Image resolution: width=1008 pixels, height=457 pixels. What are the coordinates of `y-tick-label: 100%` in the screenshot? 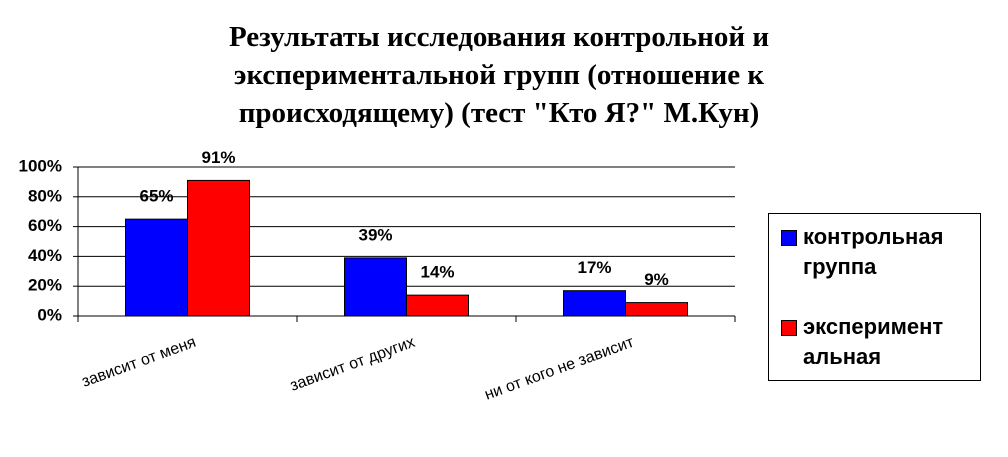 It's located at (40, 165).